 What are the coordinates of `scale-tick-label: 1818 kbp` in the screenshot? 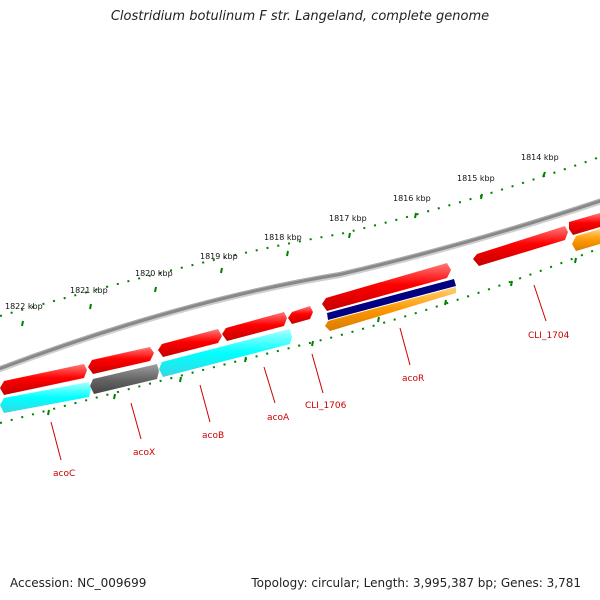 It's located at (283, 237).